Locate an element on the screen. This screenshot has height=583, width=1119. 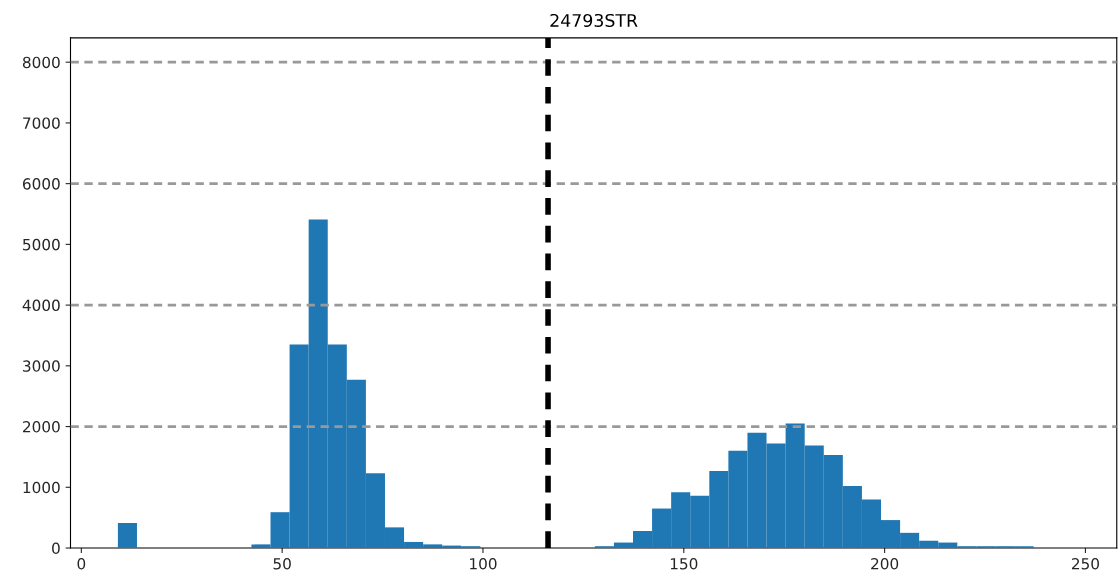
y-tick-label: 3000 is located at coordinates (41, 366).